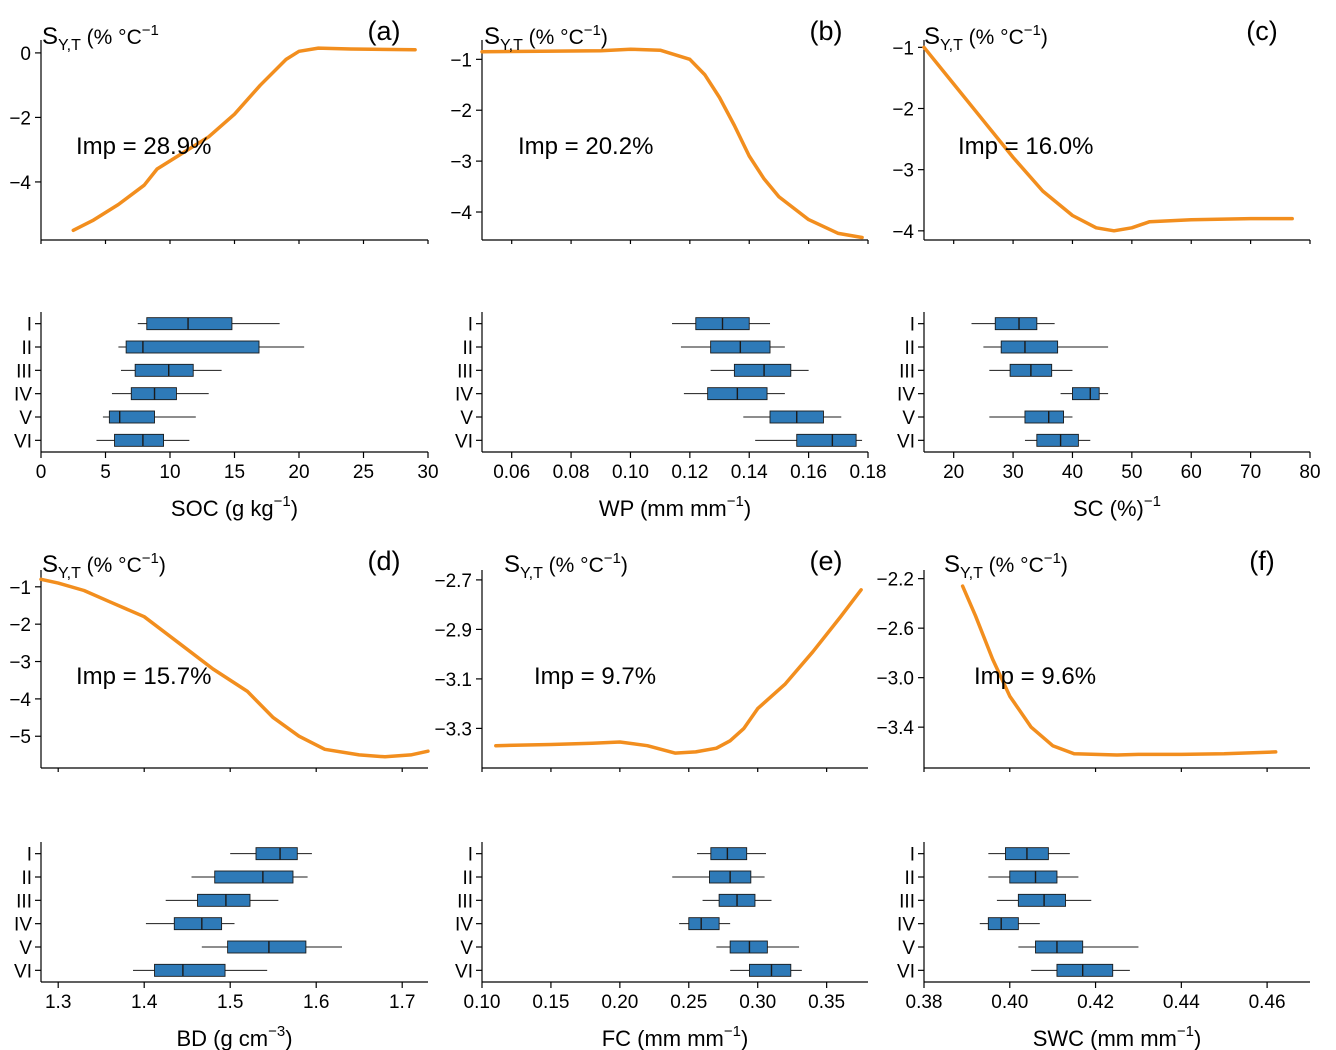 The image size is (1336, 1050). I want to click on x-tick-label: 0.42, so click(1095, 1002).